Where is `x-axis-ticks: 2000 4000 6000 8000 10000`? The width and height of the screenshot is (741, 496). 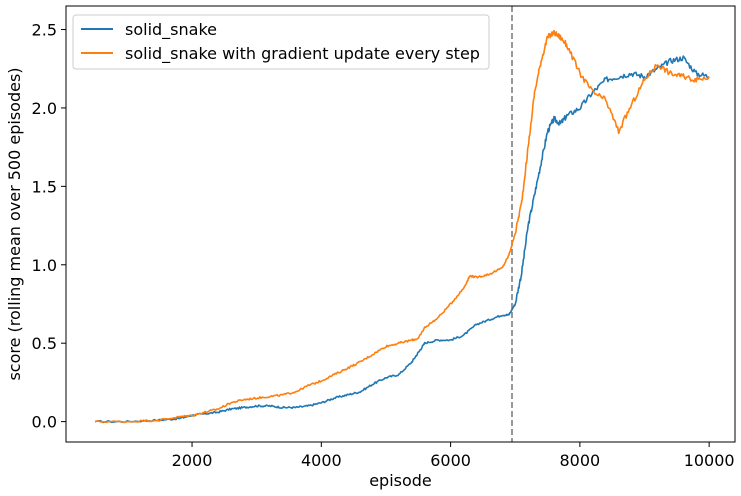 x-axis-ticks: 2000 4000 6000 8000 10000 is located at coordinates (453, 456).